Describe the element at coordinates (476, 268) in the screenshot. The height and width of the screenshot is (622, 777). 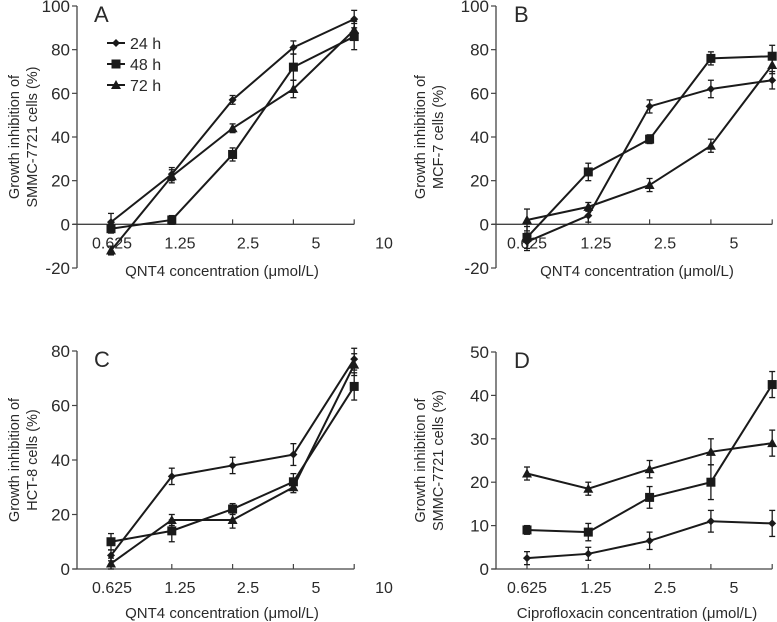
I see `y-tick-label: -20` at that location.